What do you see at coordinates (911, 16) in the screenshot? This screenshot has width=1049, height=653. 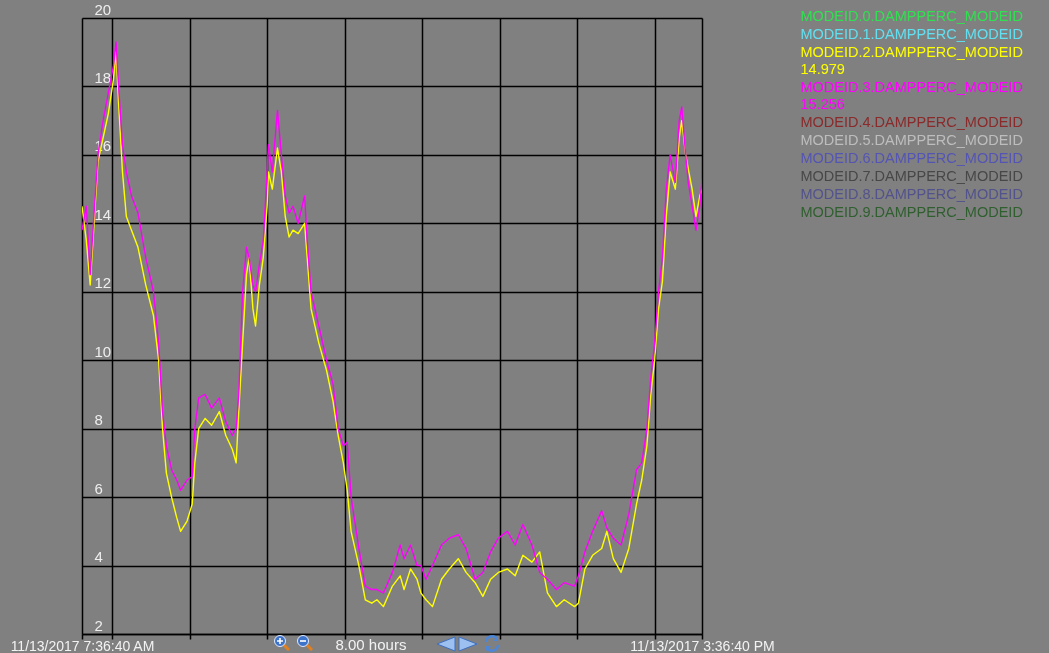 I see `legend-label: MODEID.0.DAMPPERC_MODEID` at bounding box center [911, 16].